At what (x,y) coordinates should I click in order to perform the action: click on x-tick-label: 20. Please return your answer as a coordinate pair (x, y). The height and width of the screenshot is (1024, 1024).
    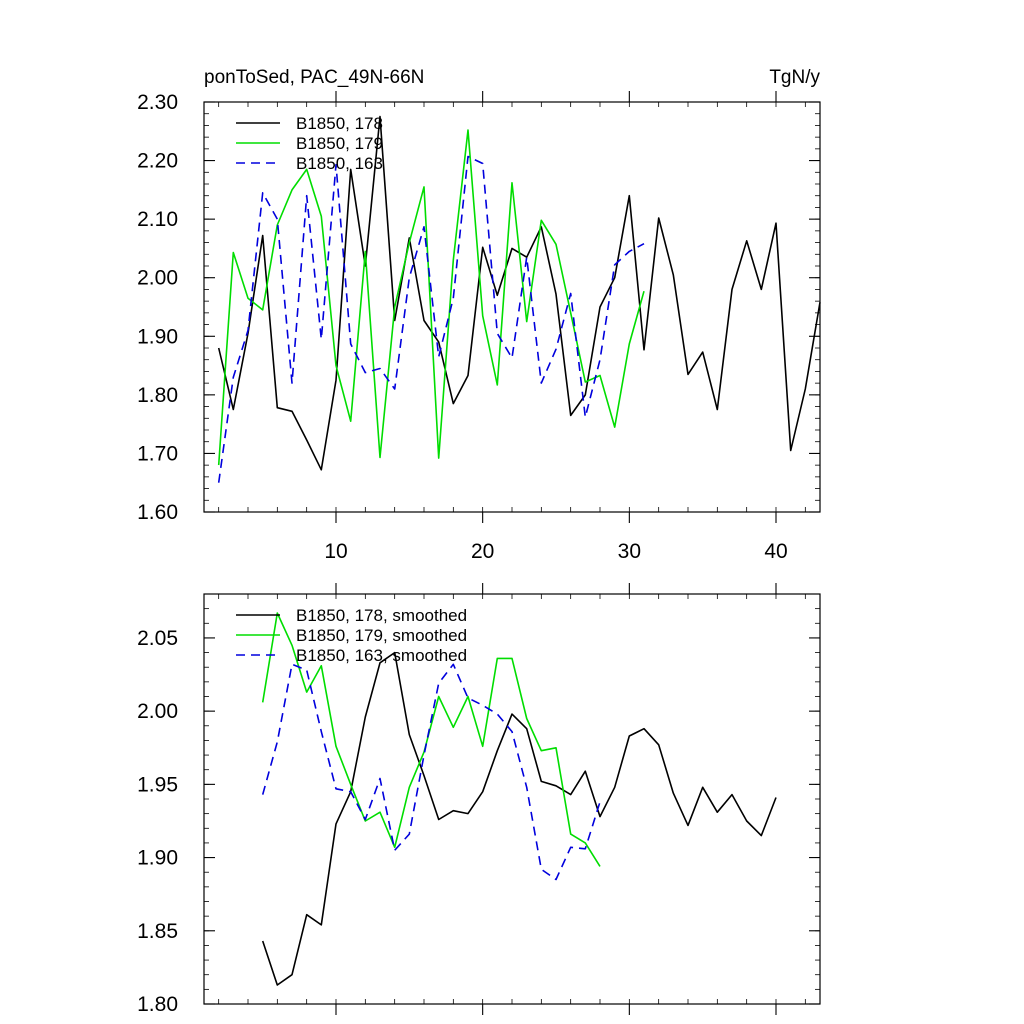
    Looking at the image, I should click on (482, 551).